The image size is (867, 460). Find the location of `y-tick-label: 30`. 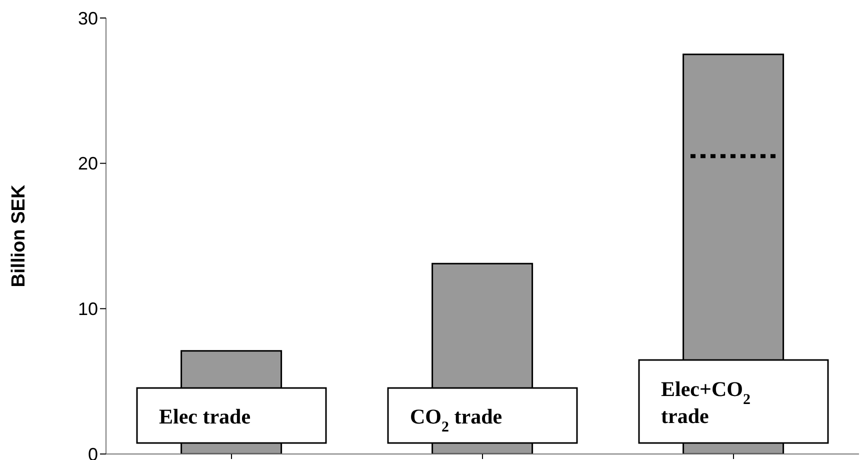

y-tick-label: 30 is located at coordinates (88, 18).